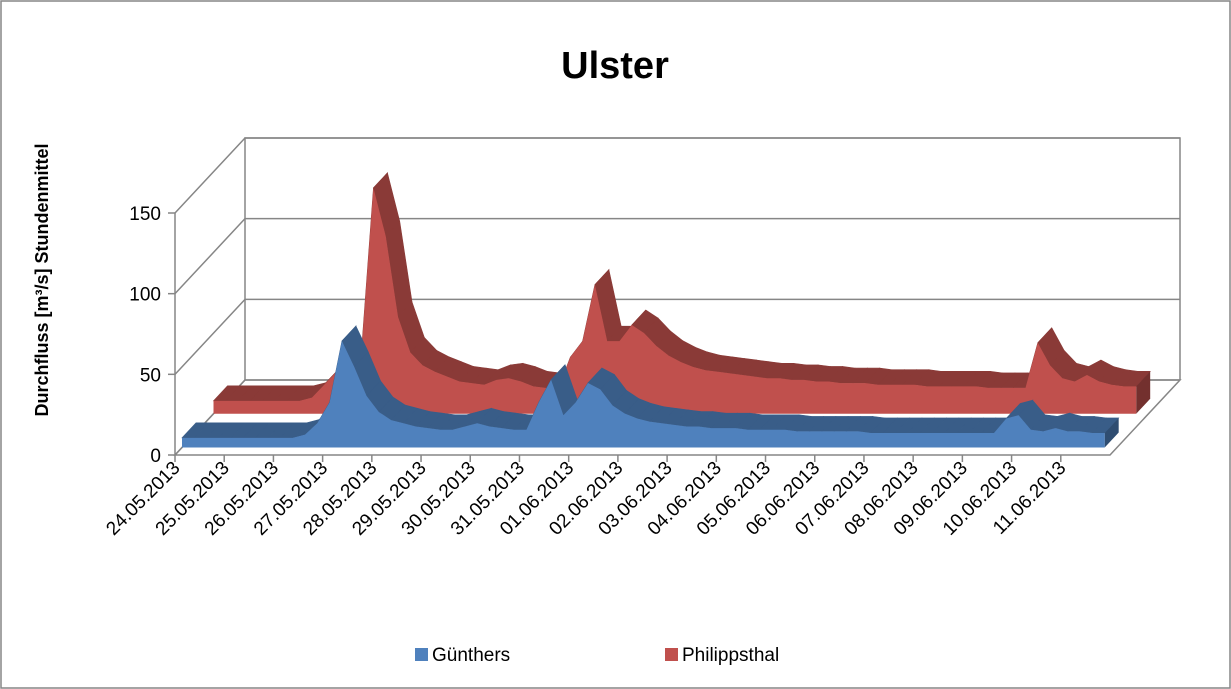  Describe the element at coordinates (643, 394) in the screenshot. I see `area` at that location.